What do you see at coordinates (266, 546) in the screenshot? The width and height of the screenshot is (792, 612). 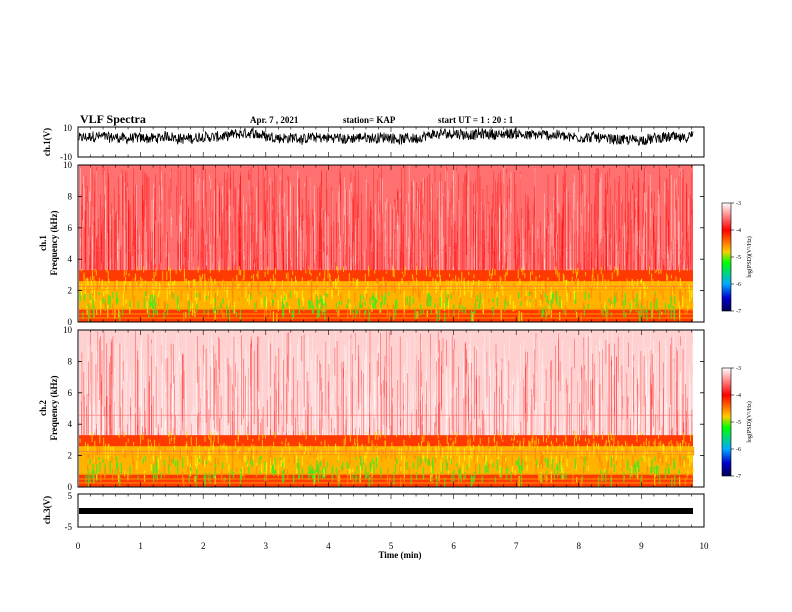 I see `time-tick-label: 3` at bounding box center [266, 546].